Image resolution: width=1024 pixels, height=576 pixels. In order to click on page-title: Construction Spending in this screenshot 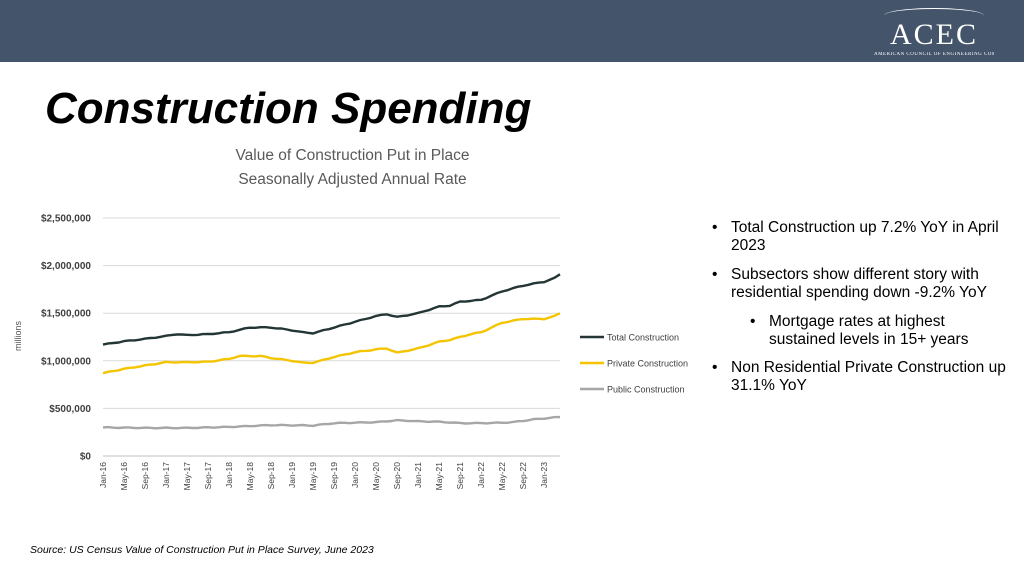, I will do `click(288, 108)`.